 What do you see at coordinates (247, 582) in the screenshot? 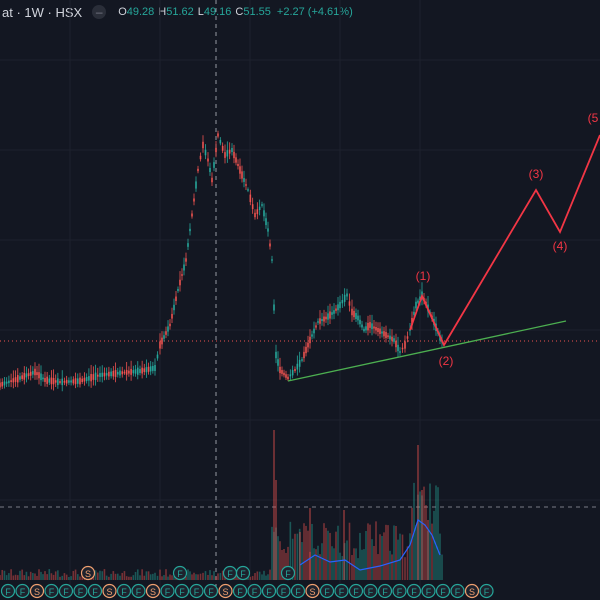
I see `event-badges: F F S F F F F S F F S F F F F S F F F F F S F F F F F F F F F F S FS F F F F` at bounding box center [247, 582].